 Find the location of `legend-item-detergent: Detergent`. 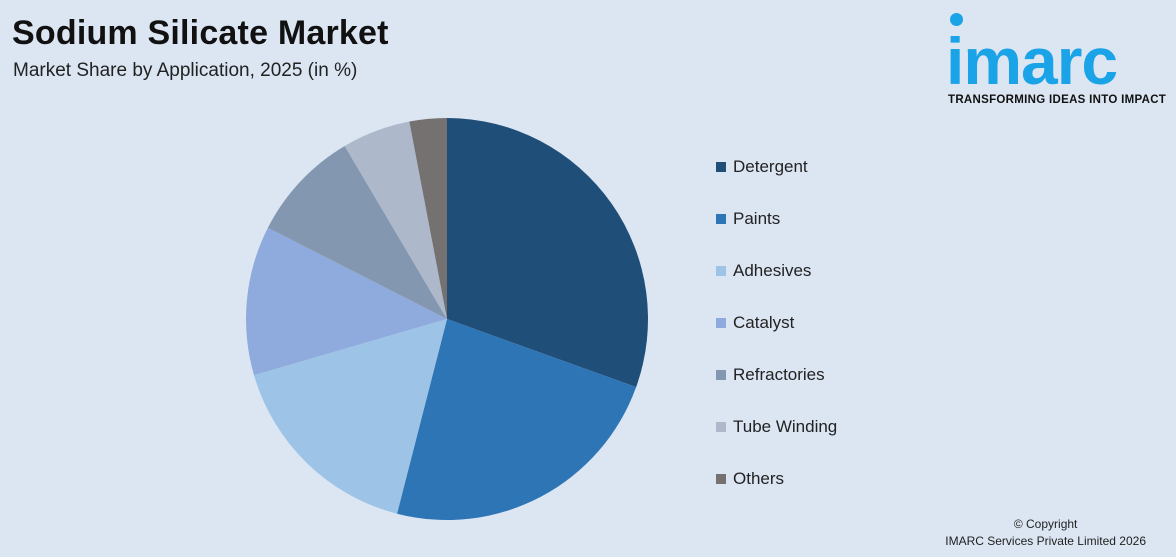

legend-item-detergent: Detergent is located at coordinates (776, 167).